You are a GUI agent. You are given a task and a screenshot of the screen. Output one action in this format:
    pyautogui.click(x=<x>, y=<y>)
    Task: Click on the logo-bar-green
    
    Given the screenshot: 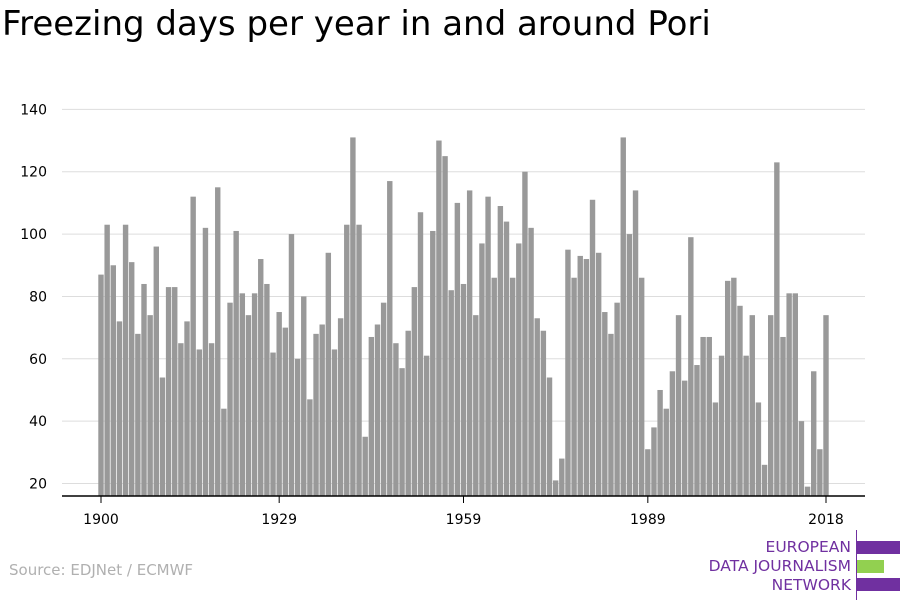 What is the action you would take?
    pyautogui.click(x=870, y=566)
    